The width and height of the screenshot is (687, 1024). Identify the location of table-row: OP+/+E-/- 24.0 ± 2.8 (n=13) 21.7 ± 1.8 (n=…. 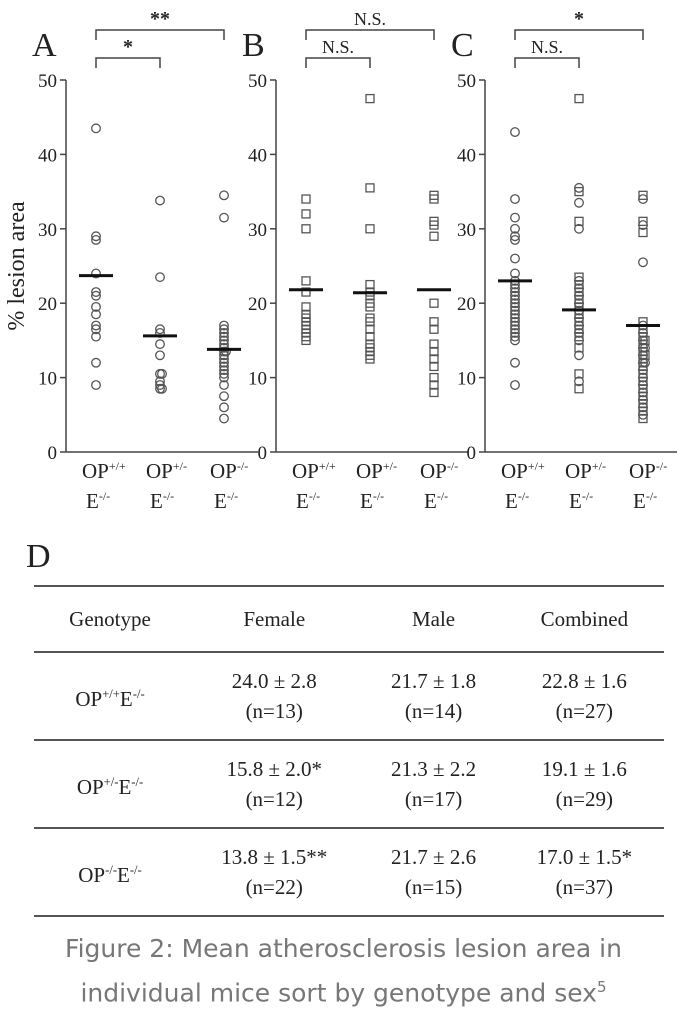
(349, 696).